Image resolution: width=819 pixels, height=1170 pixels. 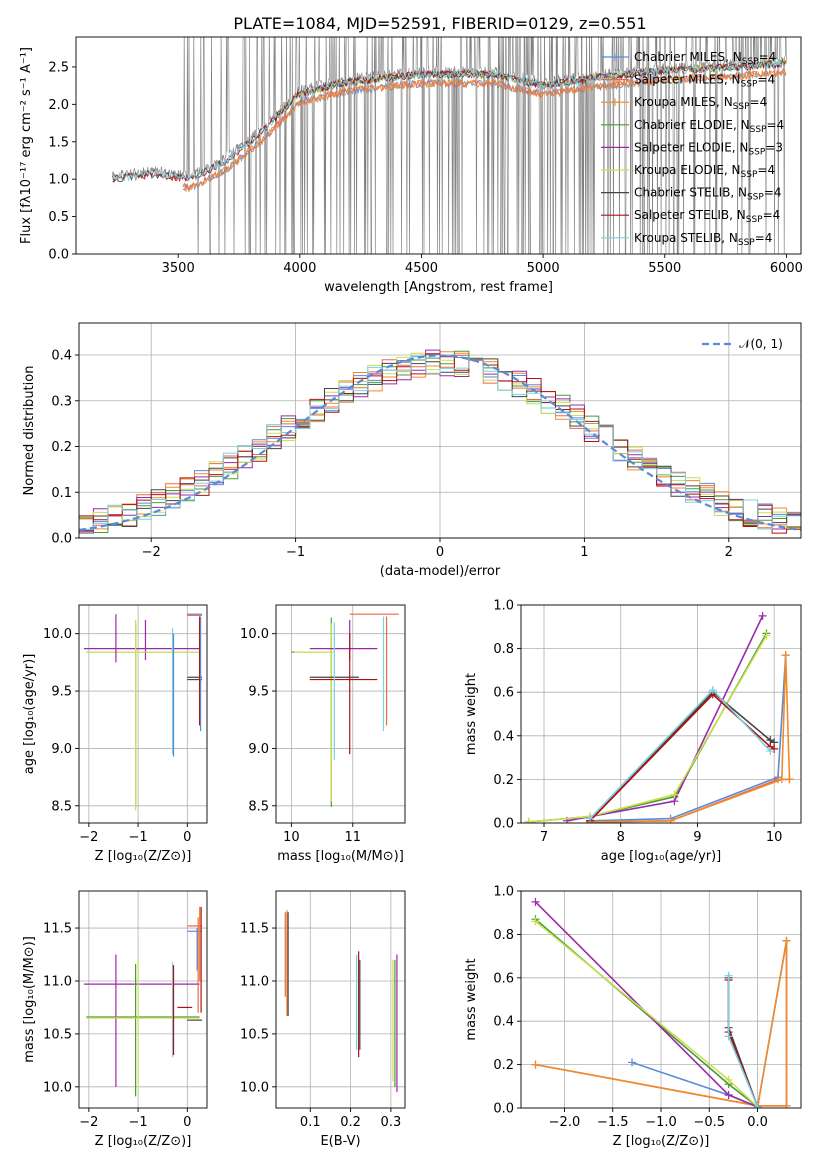 I want to click on y-tick-label: 11.5, so click(x=254, y=929).